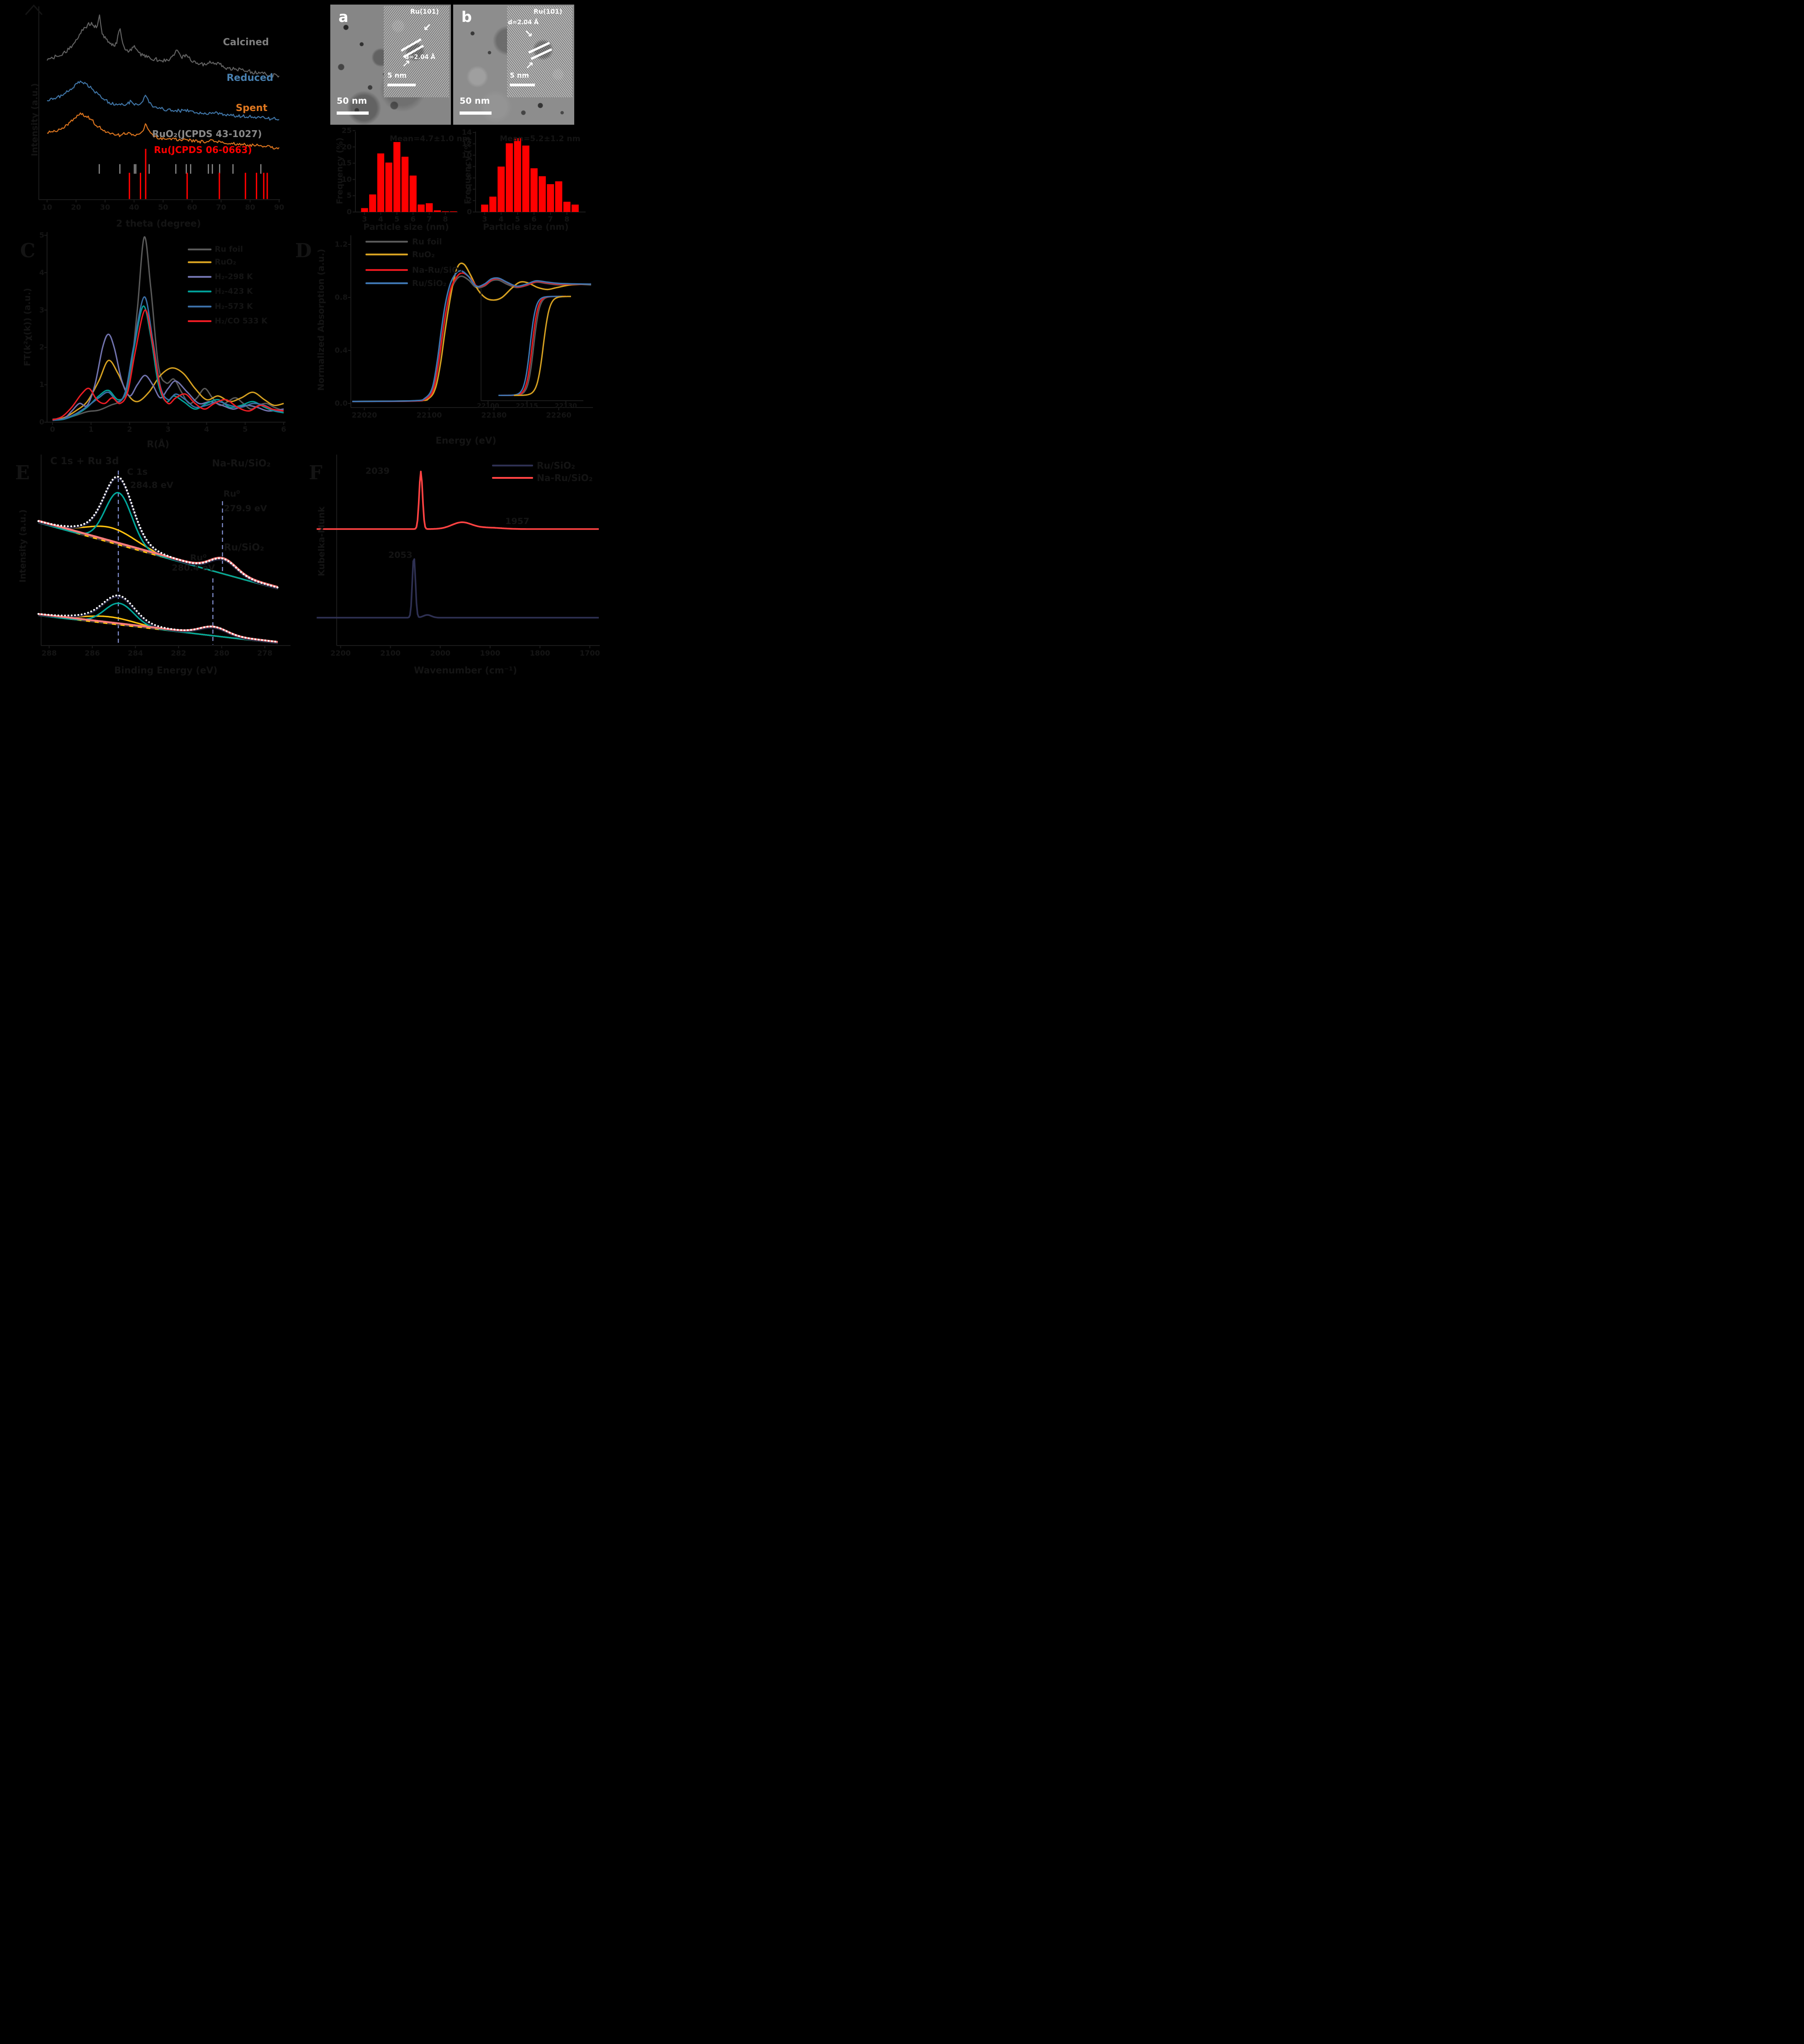 The width and height of the screenshot is (1804, 2044). What do you see at coordinates (469, 200) in the screenshot?
I see `tick-label: 2` at bounding box center [469, 200].